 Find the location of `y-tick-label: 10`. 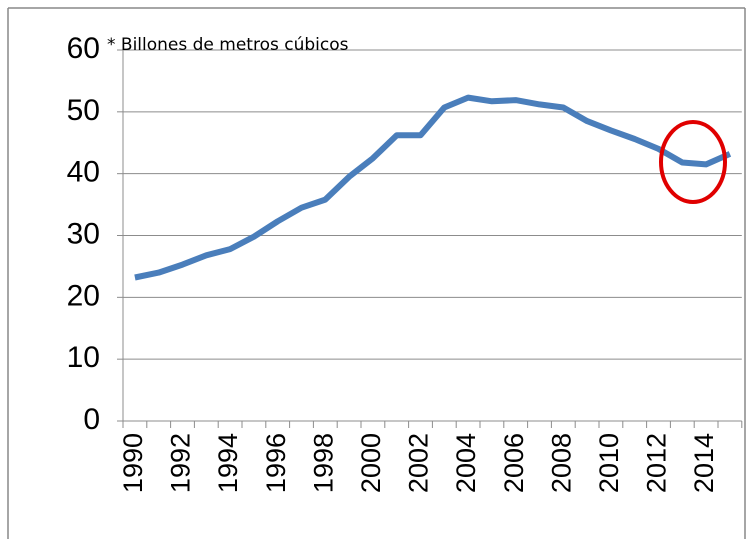

y-tick-label: 10 is located at coordinates (83, 357).